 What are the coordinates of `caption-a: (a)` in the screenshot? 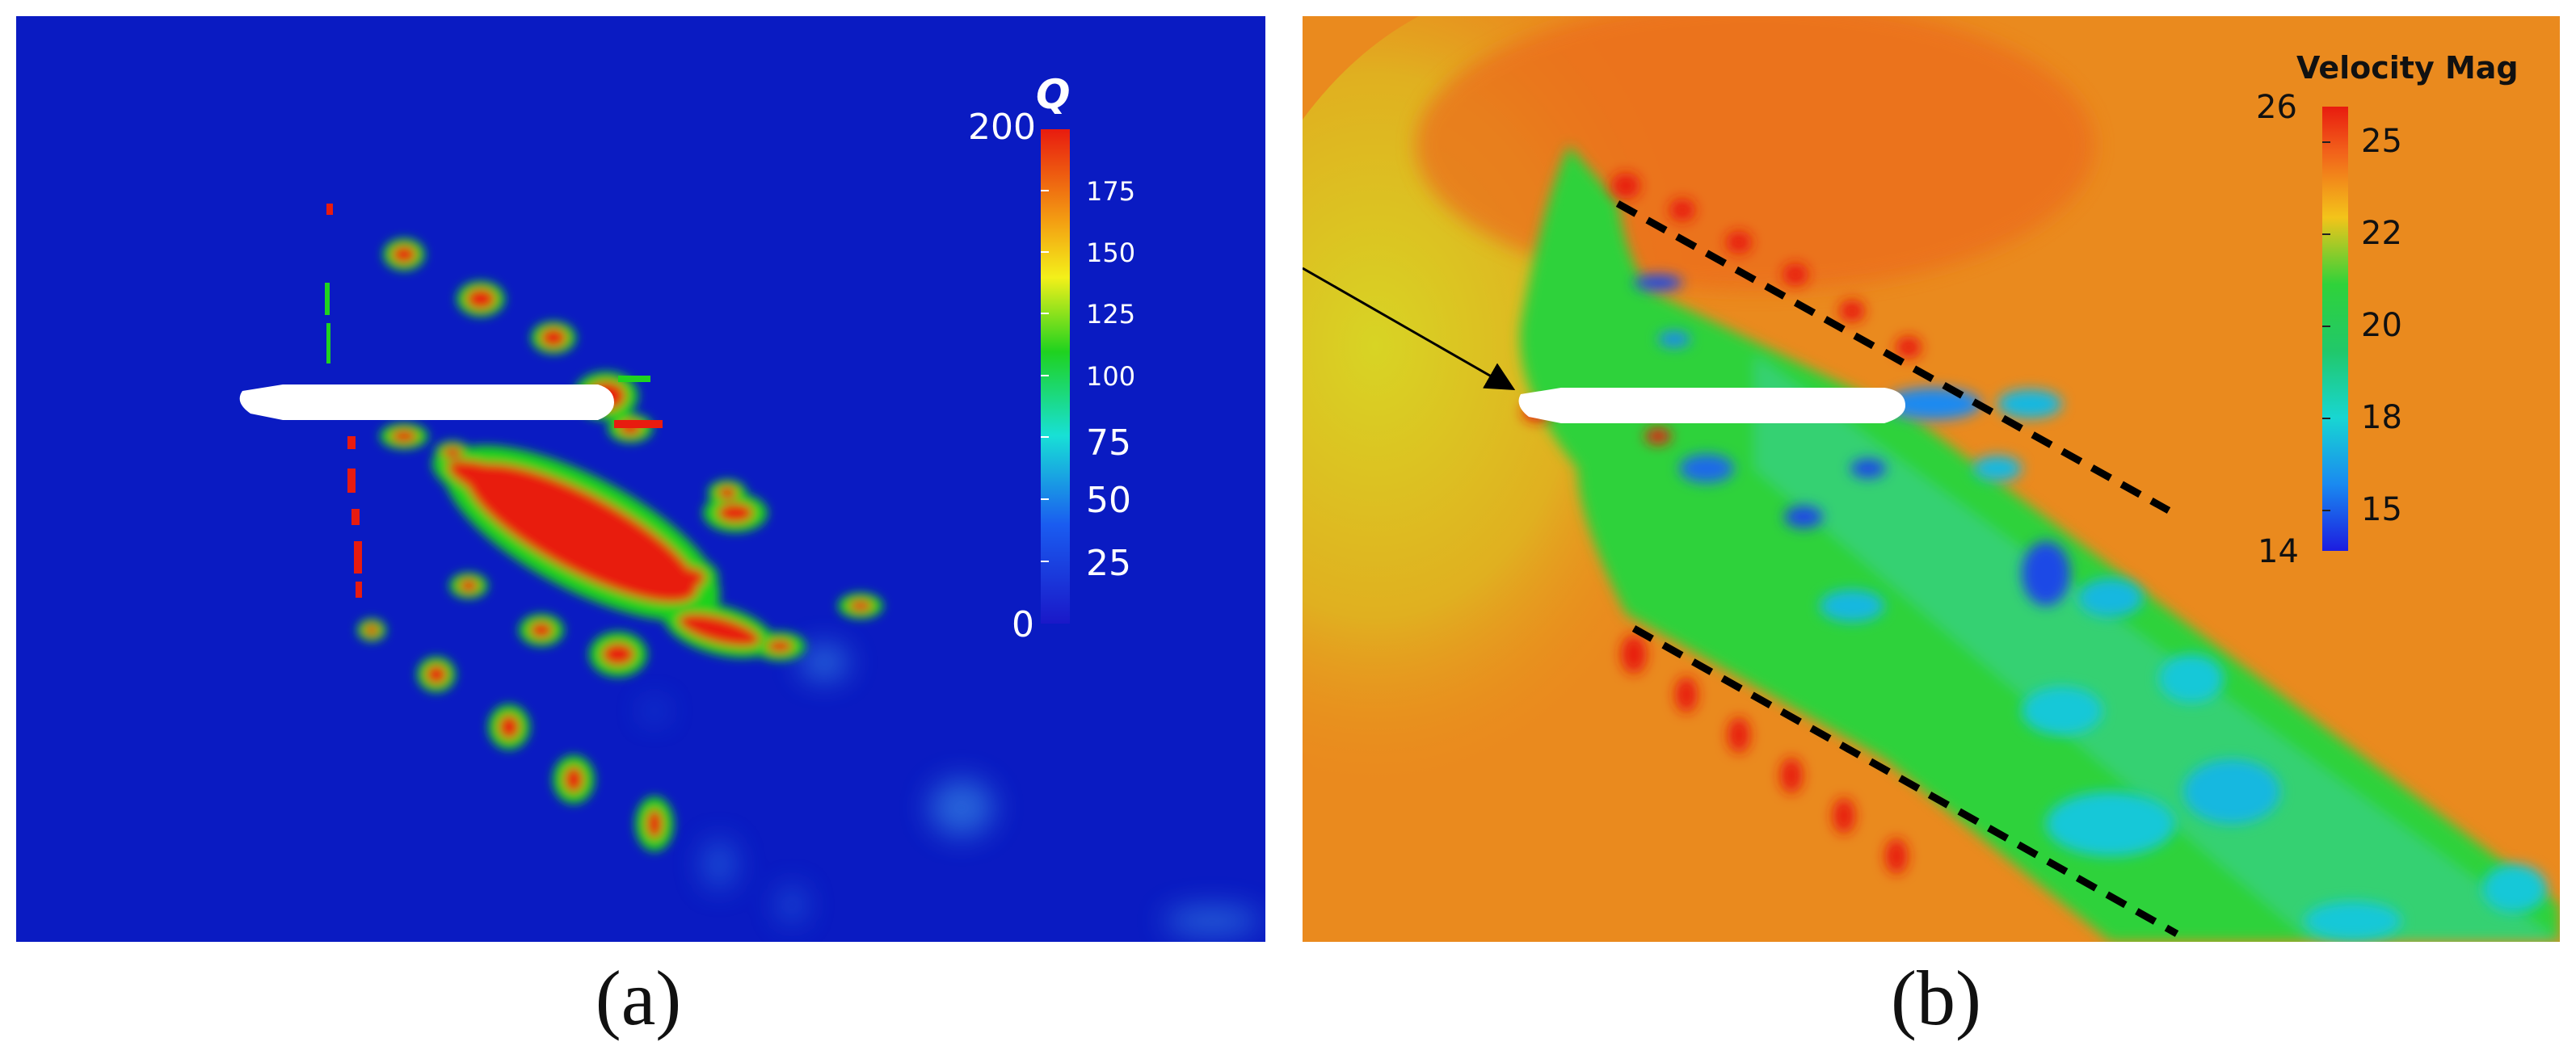 It's located at (638, 998).